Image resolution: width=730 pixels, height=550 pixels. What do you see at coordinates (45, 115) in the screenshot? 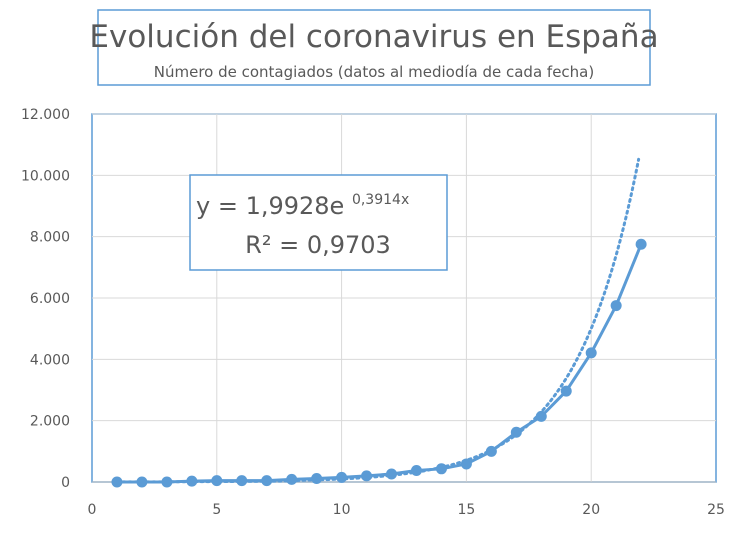
I see `y-tick-label: 12.000` at bounding box center [45, 115].